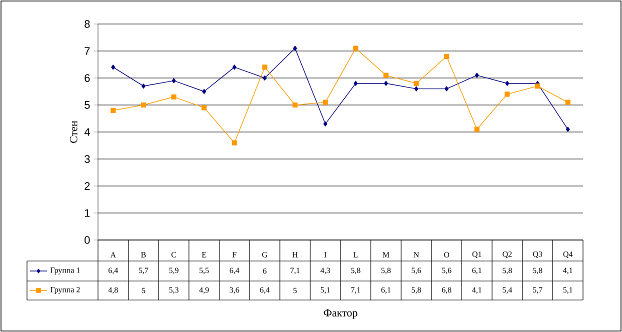 This screenshot has width=622, height=332. Describe the element at coordinates (87, 24) in the screenshot. I see `y-tick-label: 8` at that location.